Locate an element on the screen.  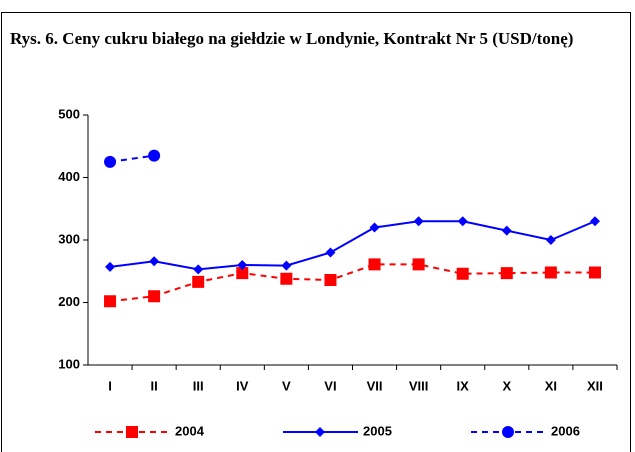
x-tick-label: III is located at coordinates (198, 385).